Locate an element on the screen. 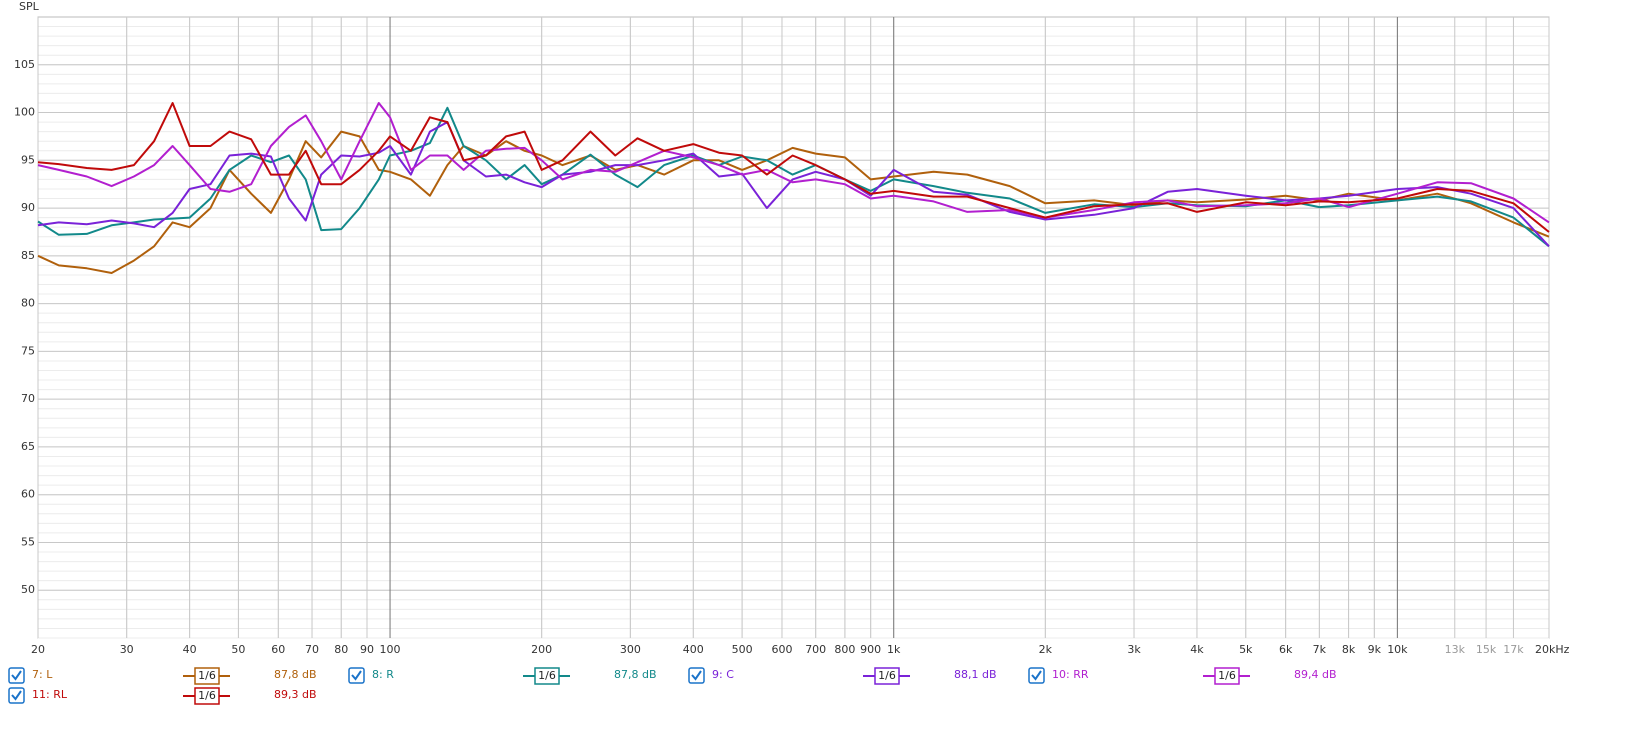 Image resolution: width=1649 pixels, height=744 pixels. x-tick-label: 90 is located at coordinates (367, 649).